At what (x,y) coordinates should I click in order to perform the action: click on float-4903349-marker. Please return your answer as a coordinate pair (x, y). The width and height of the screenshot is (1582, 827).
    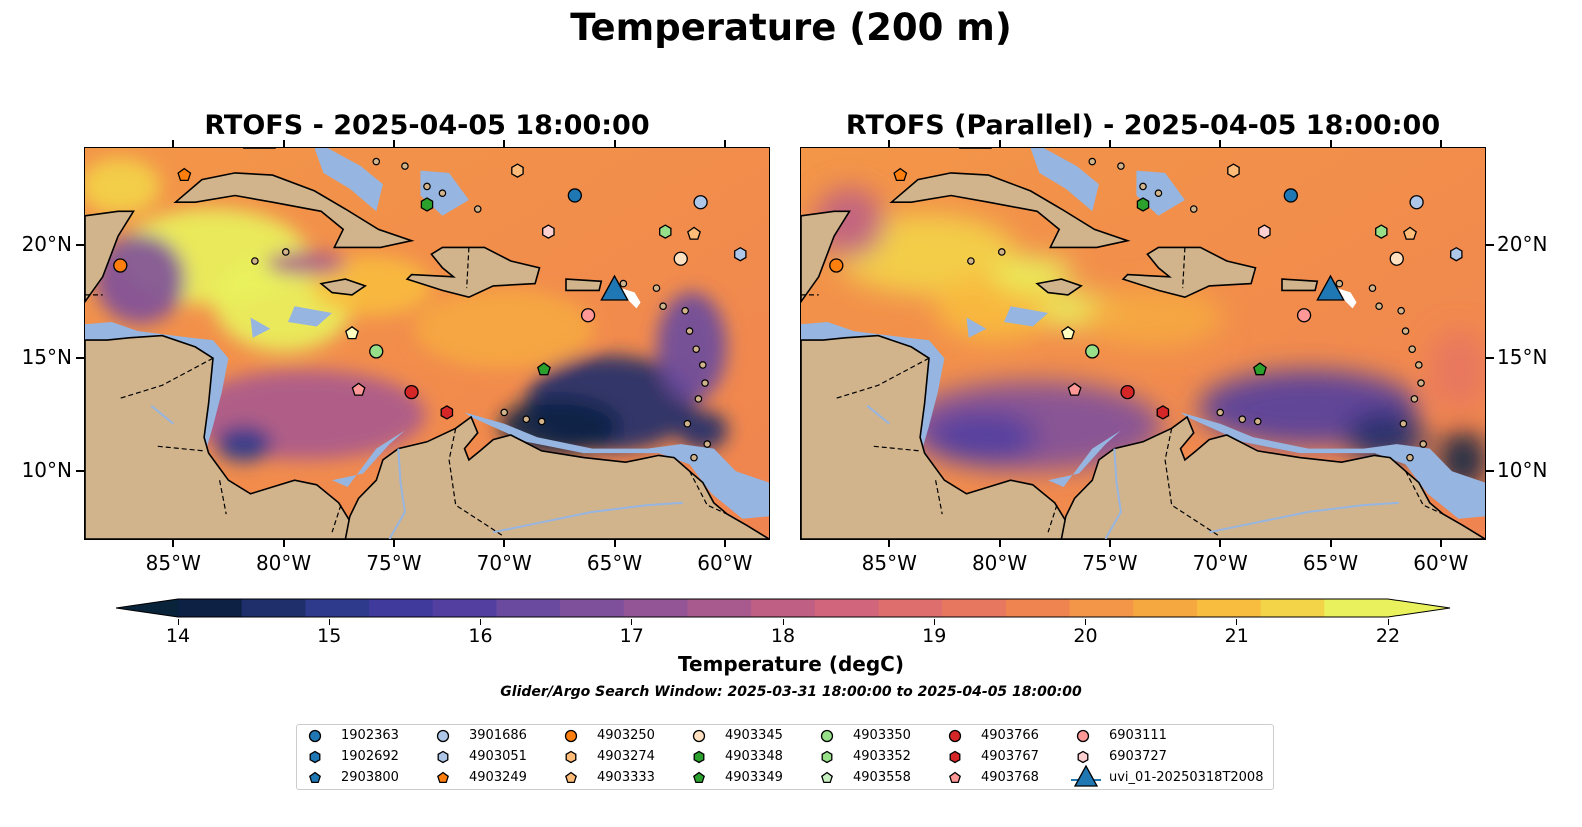
    Looking at the image, I should click on (544, 369).